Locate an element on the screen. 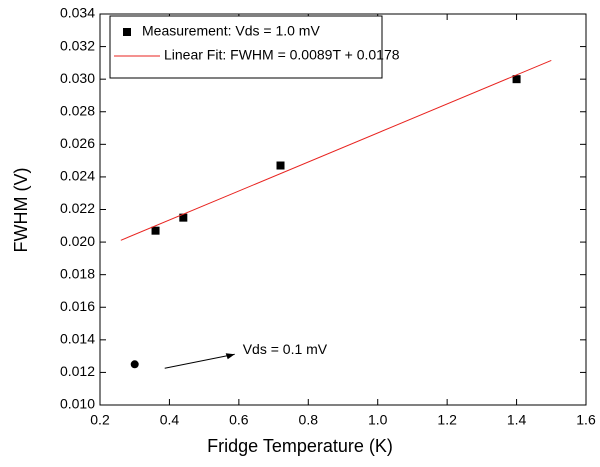 This screenshot has height=467, width=600. y-tick-label: 0.012 is located at coordinates (77, 371).